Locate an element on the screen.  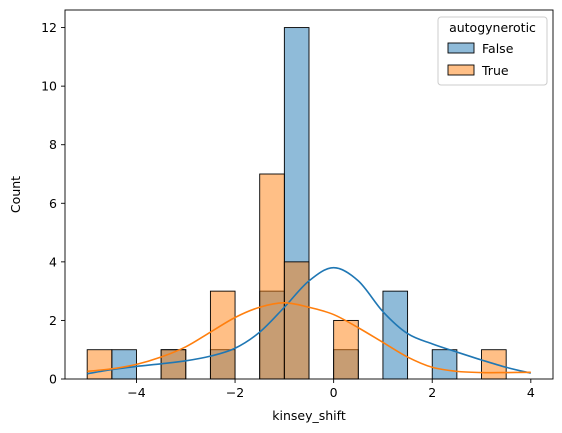
y-tick-label: 6 is located at coordinates (53, 203).